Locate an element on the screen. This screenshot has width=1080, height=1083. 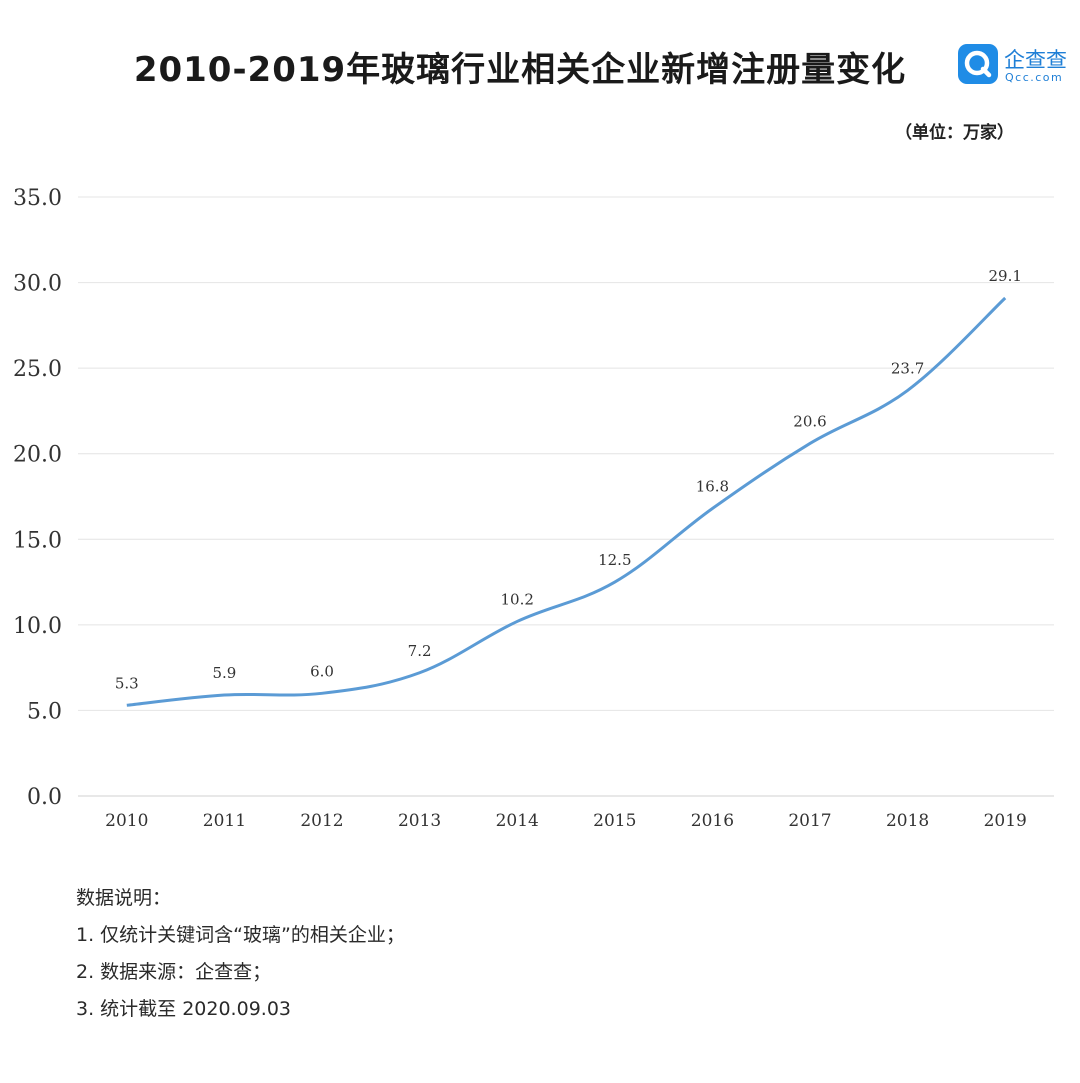
x-tick-label: 2018 is located at coordinates (907, 821).